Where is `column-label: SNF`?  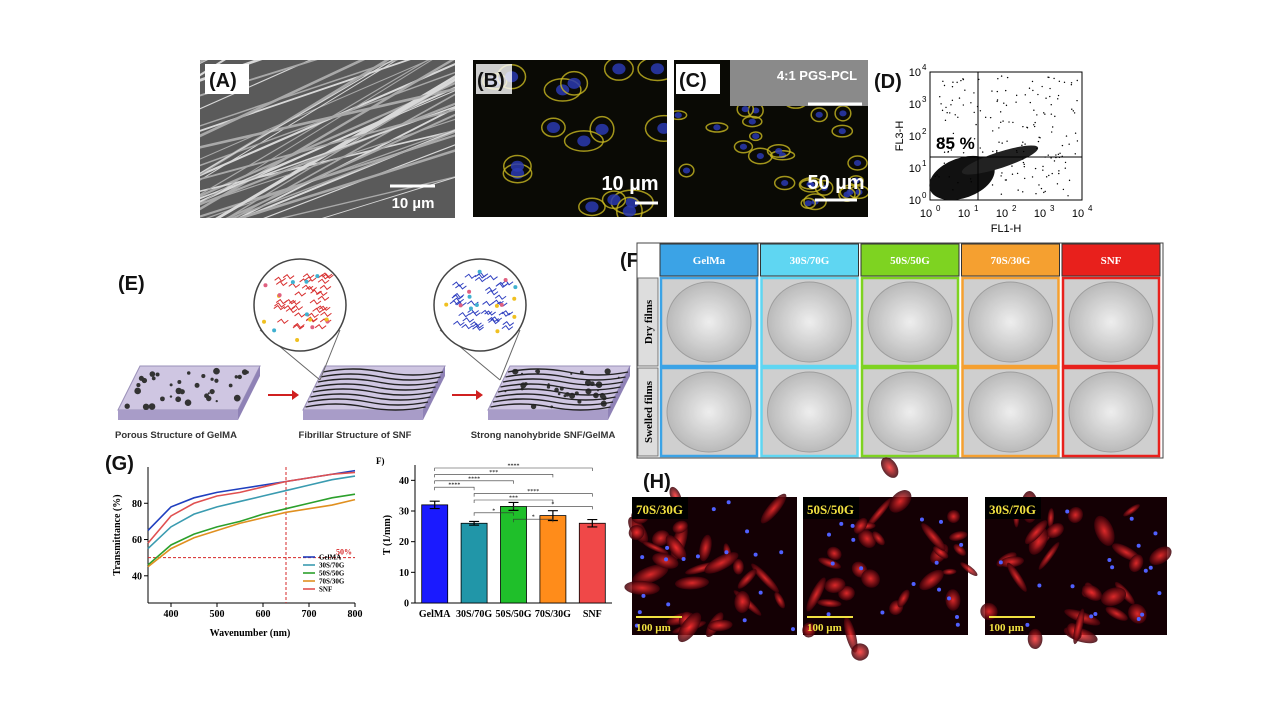
column-label: SNF is located at coordinates (1111, 261).